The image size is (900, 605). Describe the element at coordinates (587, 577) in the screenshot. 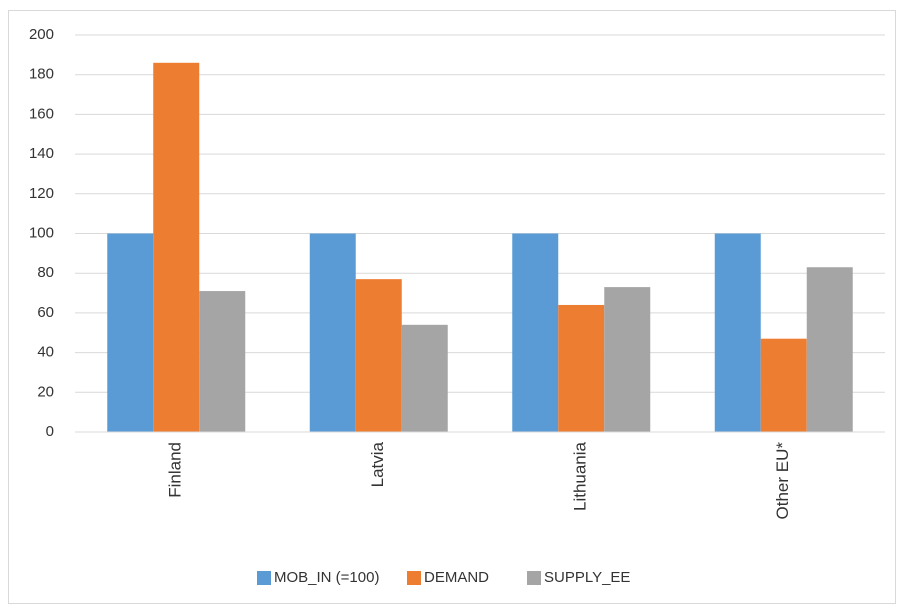

I see `legend-label: SUPPLY_EE` at that location.